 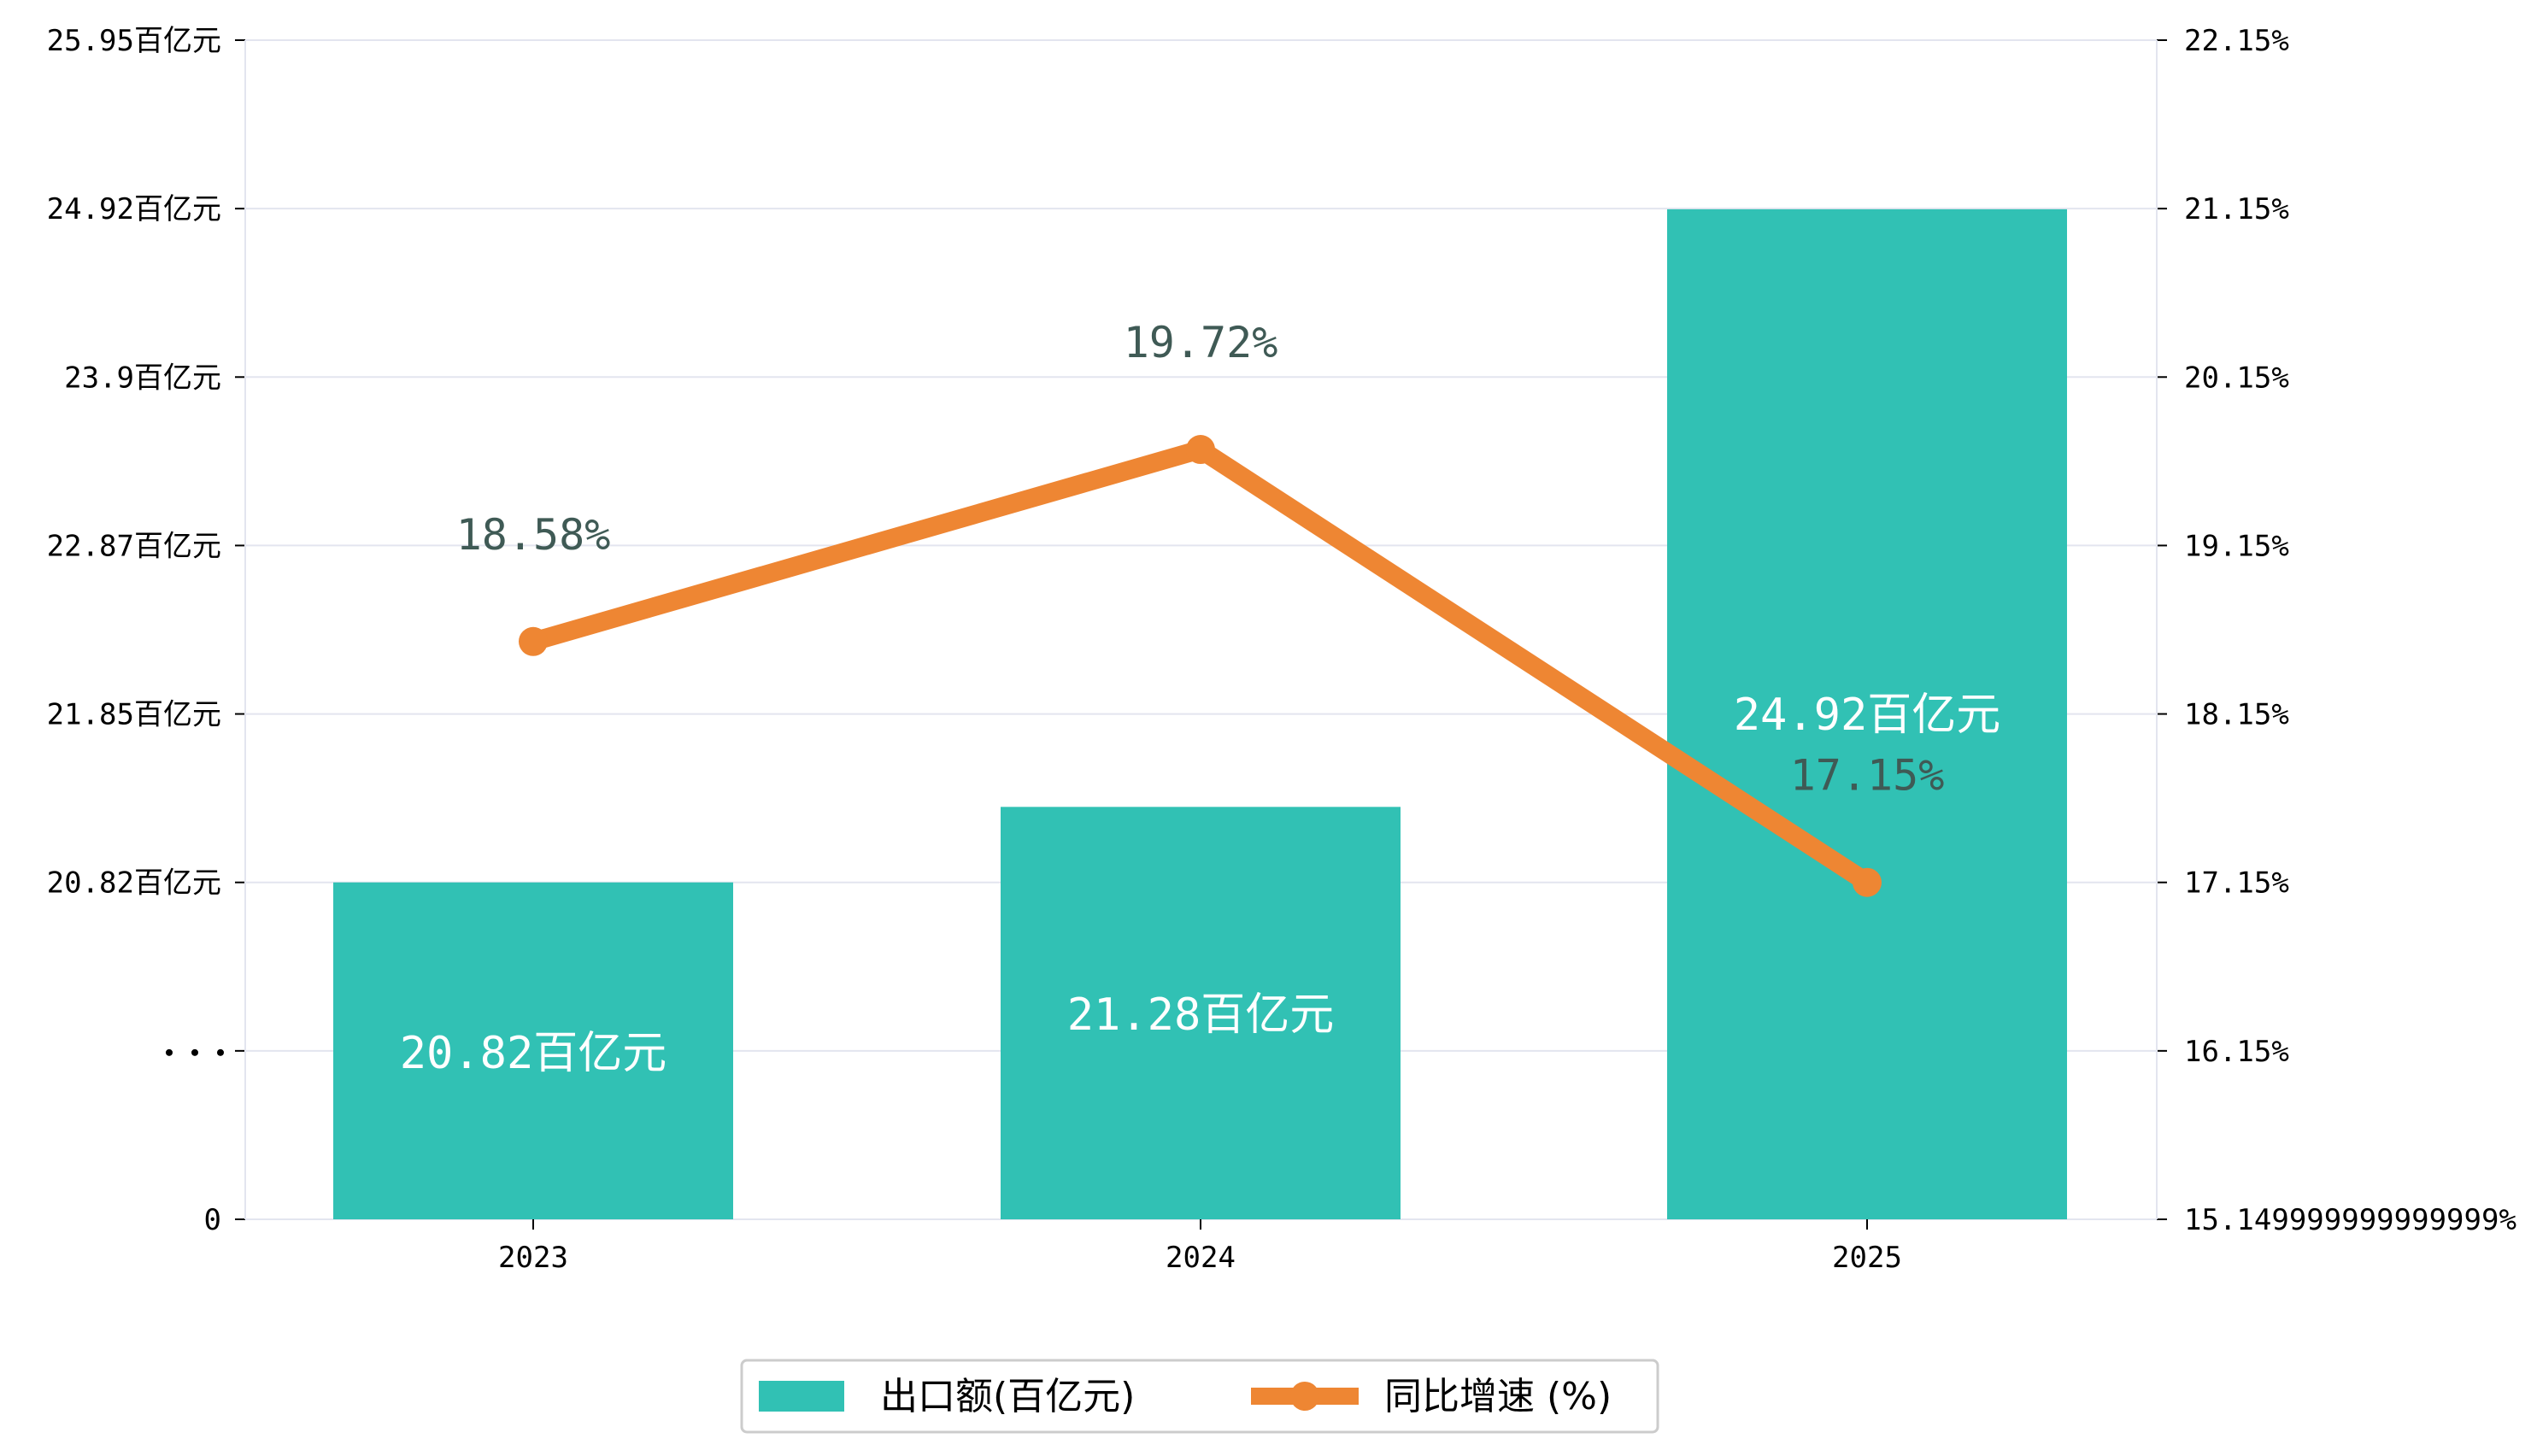 I want to click on x-tick-label: 2024, so click(x=1201, y=1258).